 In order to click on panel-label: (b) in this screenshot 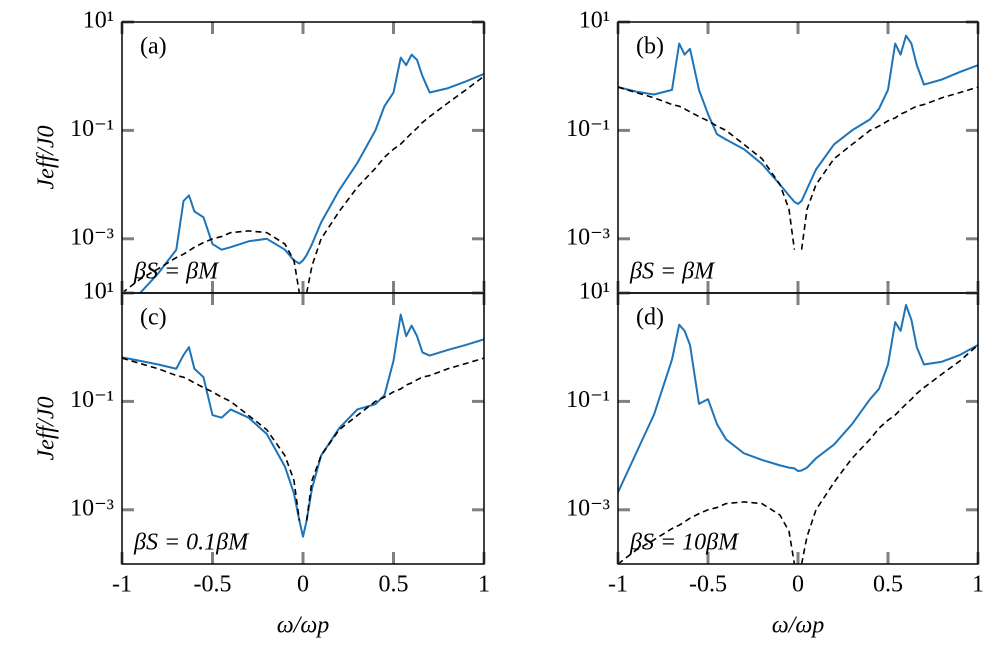, I will do `click(650, 47)`.